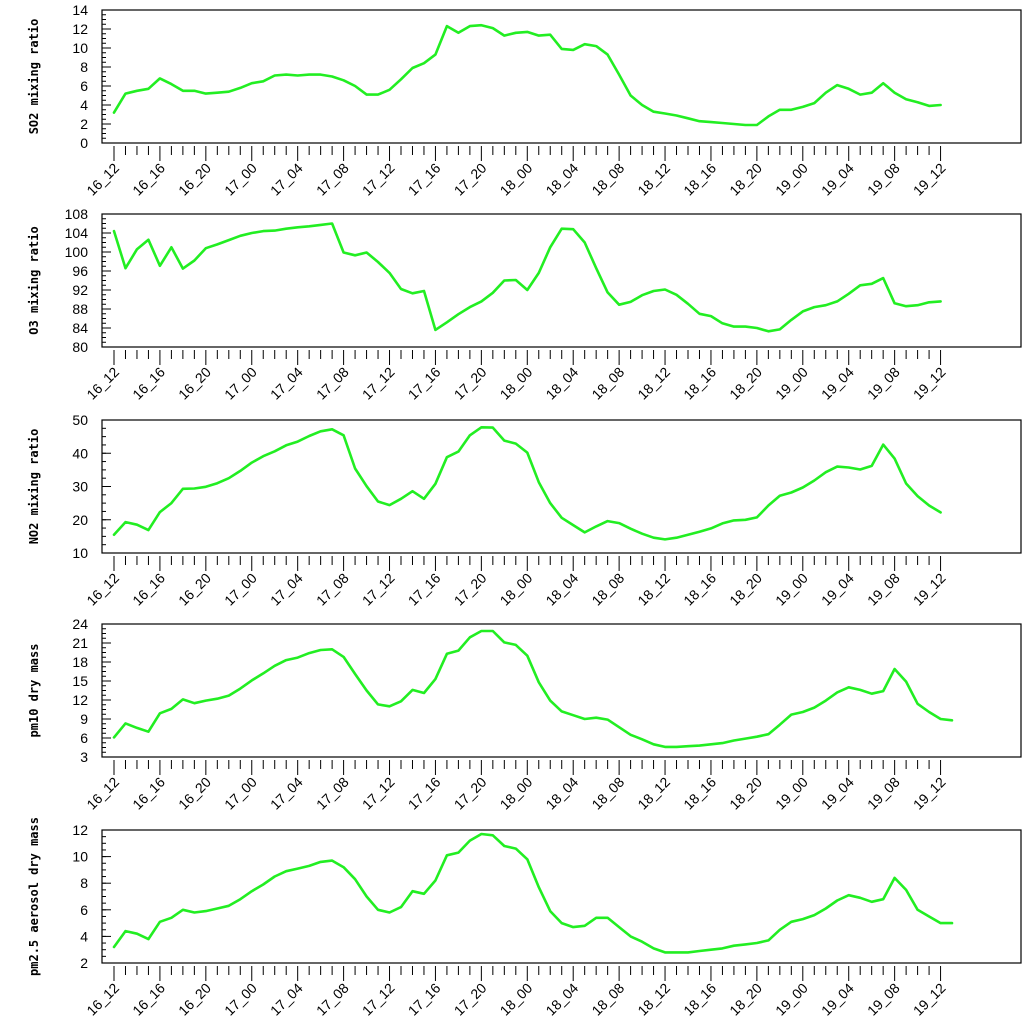 The image size is (1024, 1024). Describe the element at coordinates (80, 453) in the screenshot. I see `y-tick-label: 40` at that location.